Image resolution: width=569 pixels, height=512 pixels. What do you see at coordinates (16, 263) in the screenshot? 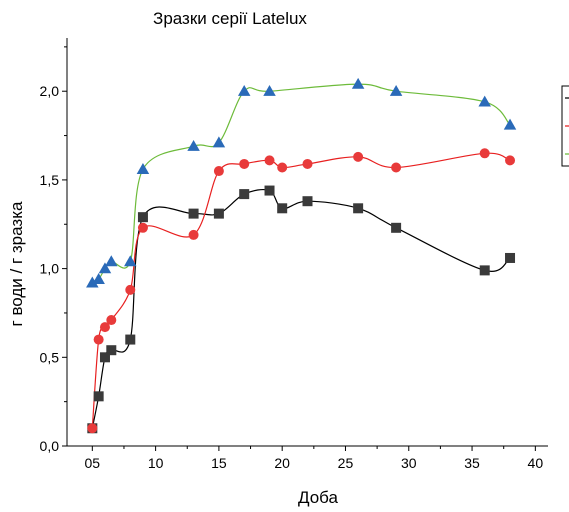
I see `y-axis-label: г води / г зразка` at bounding box center [16, 263].